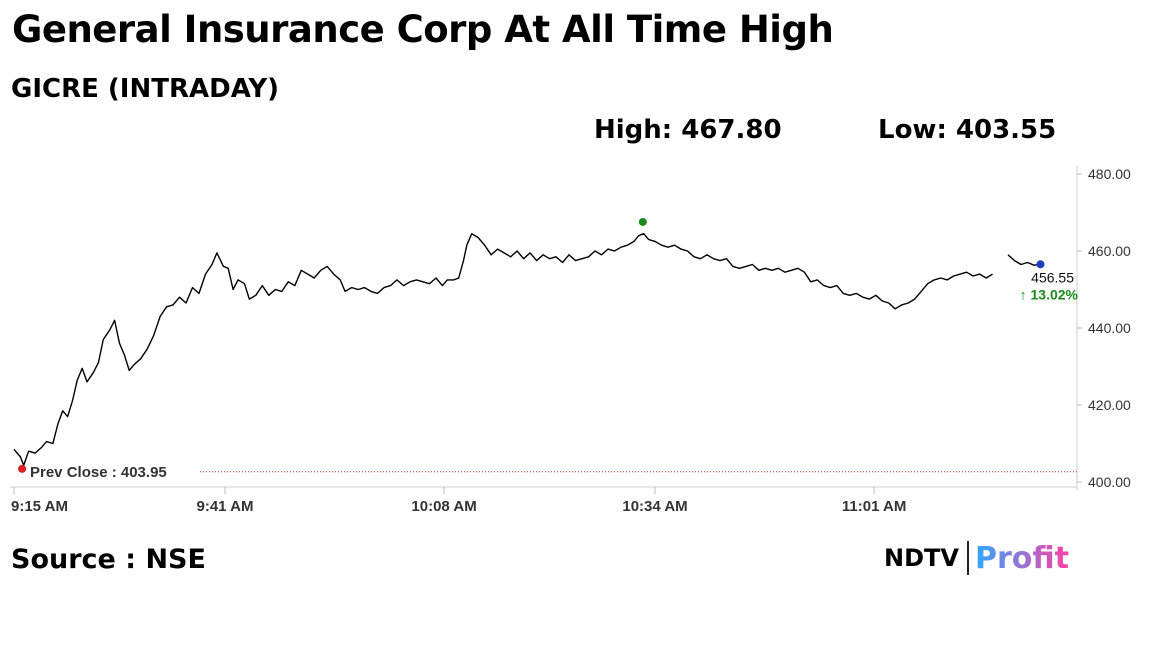 This screenshot has height=648, width=1152. What do you see at coordinates (654, 506) in the screenshot?
I see `x-tick-label: 10:34 AM` at bounding box center [654, 506].